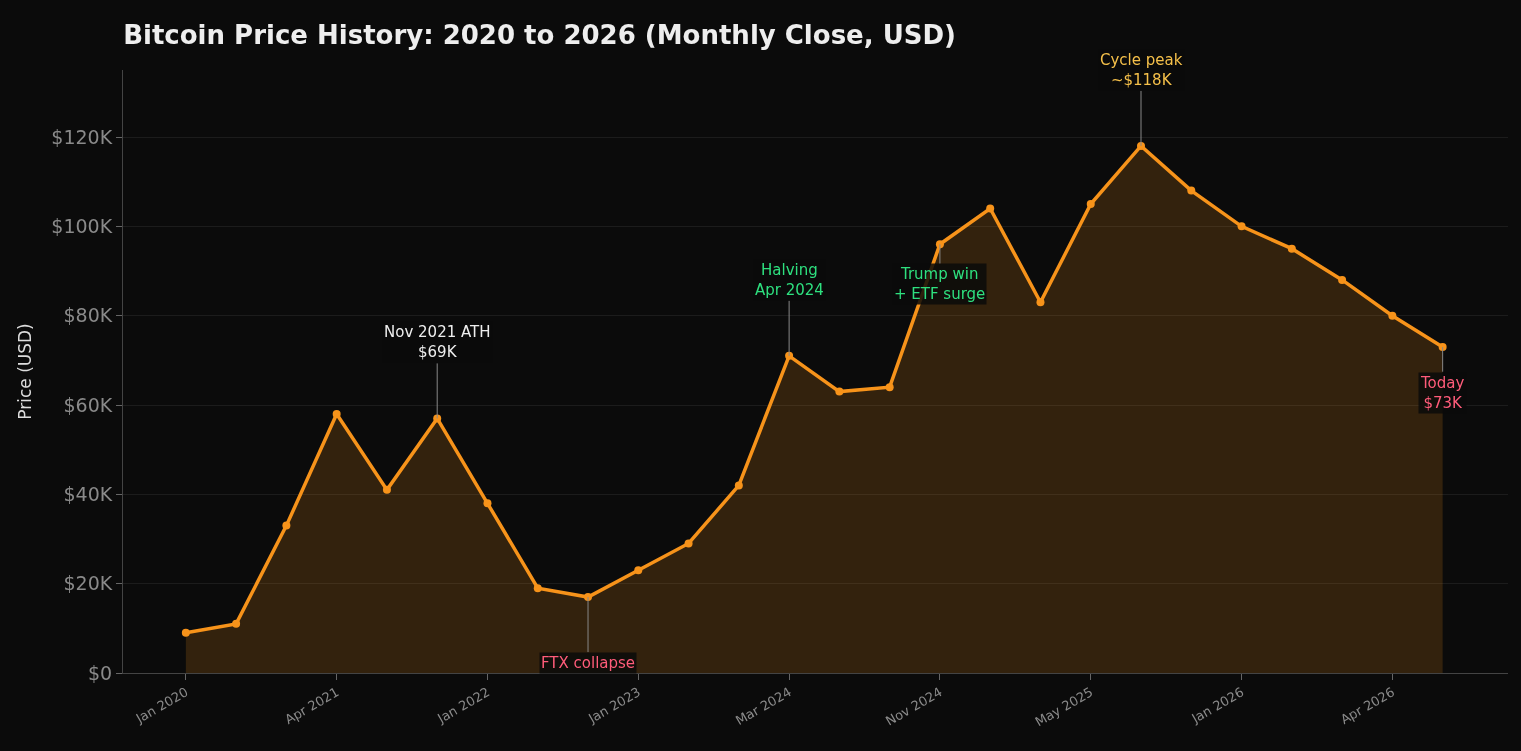 The height and width of the screenshot is (751, 1521). I want to click on annotation: Nov 2021 ATH $69K, so click(437, 342).